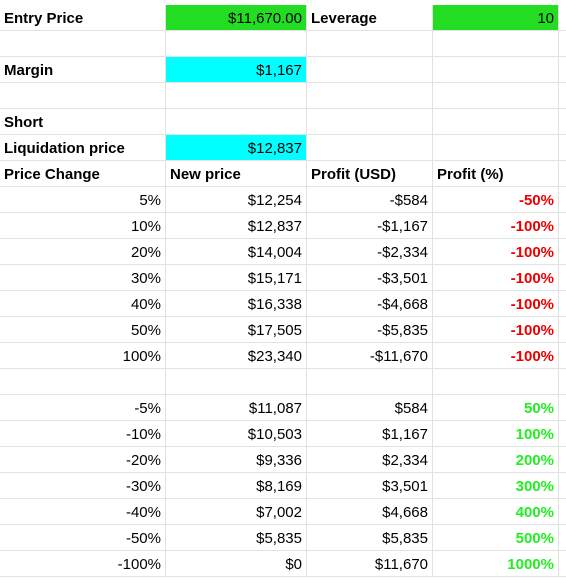 The height and width of the screenshot is (585, 566). I want to click on profit-pct: 300%, so click(496, 486).